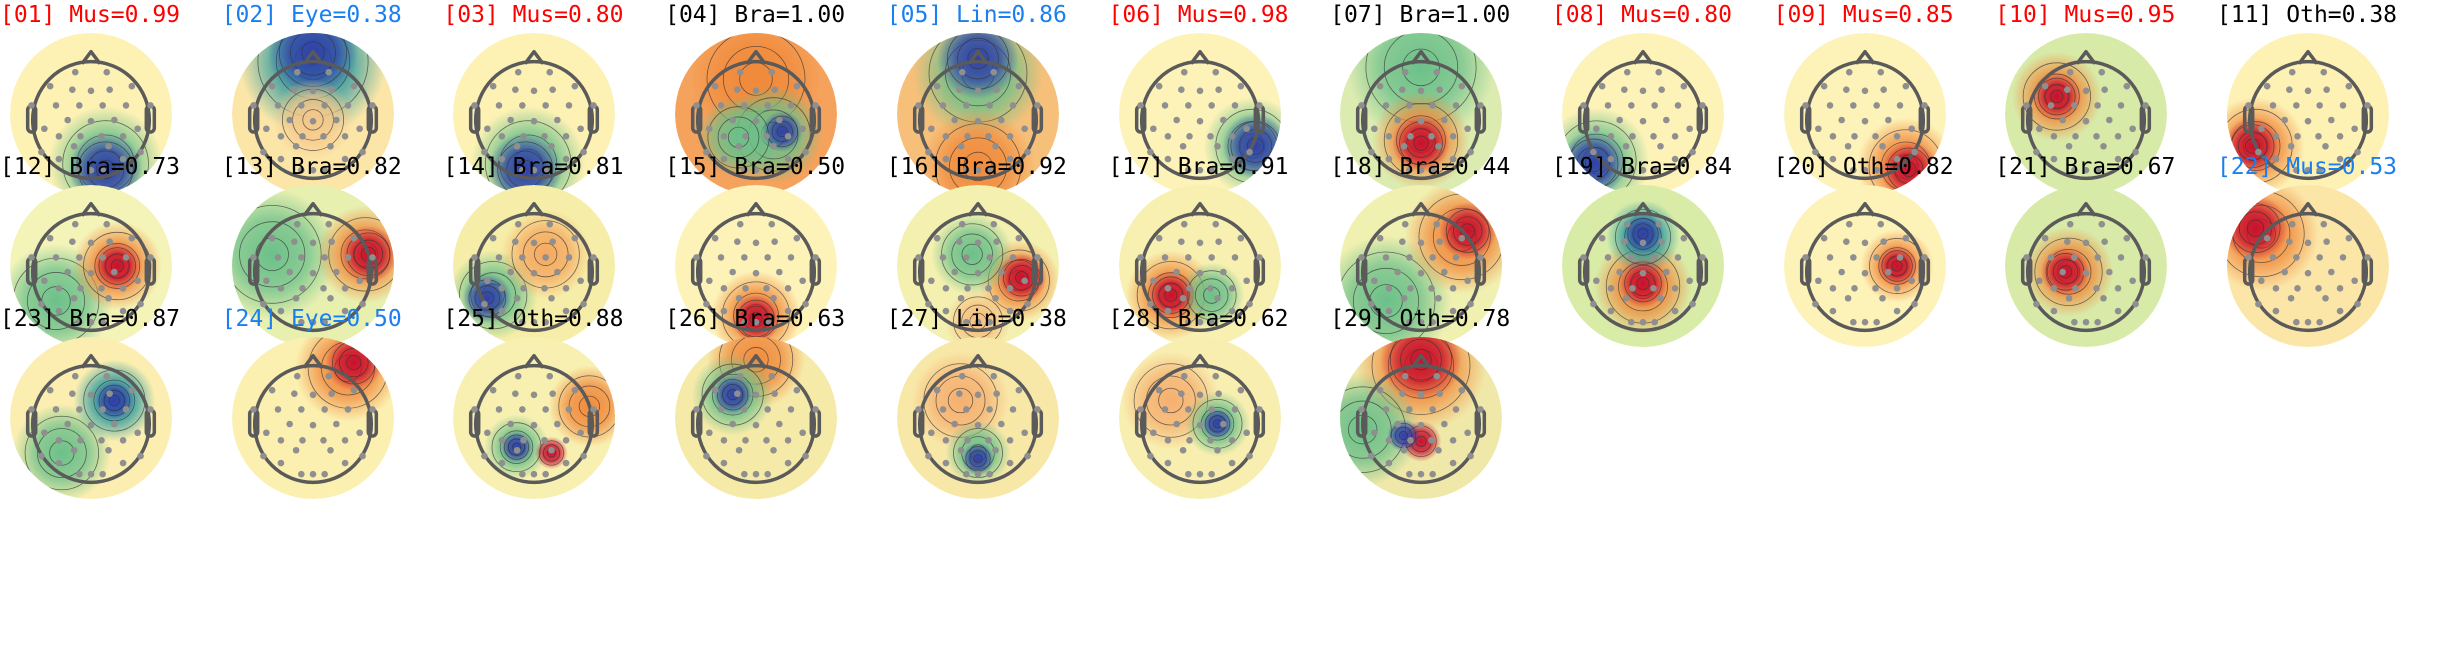 The image size is (2438, 667). What do you see at coordinates (2308, 267) in the screenshot?
I see `head-outline` at bounding box center [2308, 267].